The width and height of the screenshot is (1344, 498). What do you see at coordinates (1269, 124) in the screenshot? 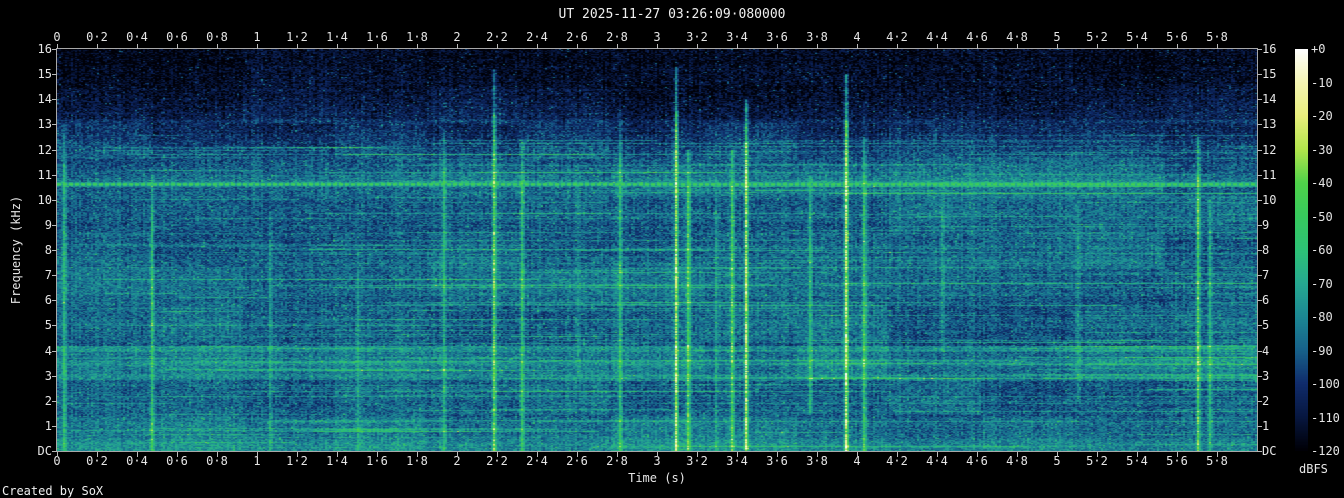
I see `y-tick-label: 13` at bounding box center [1269, 124].